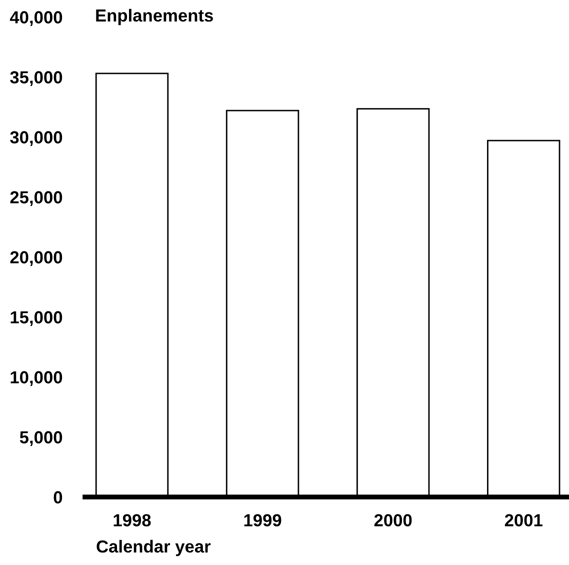 Image resolution: width=569 pixels, height=565 pixels. I want to click on y-tick-label: 35,000, so click(36, 78).